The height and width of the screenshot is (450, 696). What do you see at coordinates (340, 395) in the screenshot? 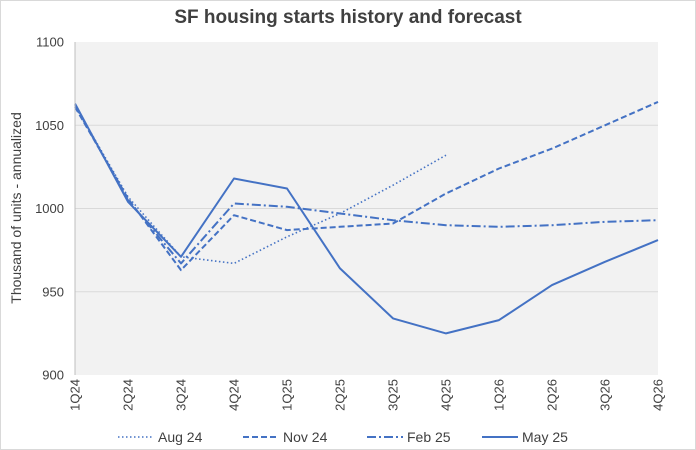
I see `x-tick-label: 2Q25` at bounding box center [340, 395].